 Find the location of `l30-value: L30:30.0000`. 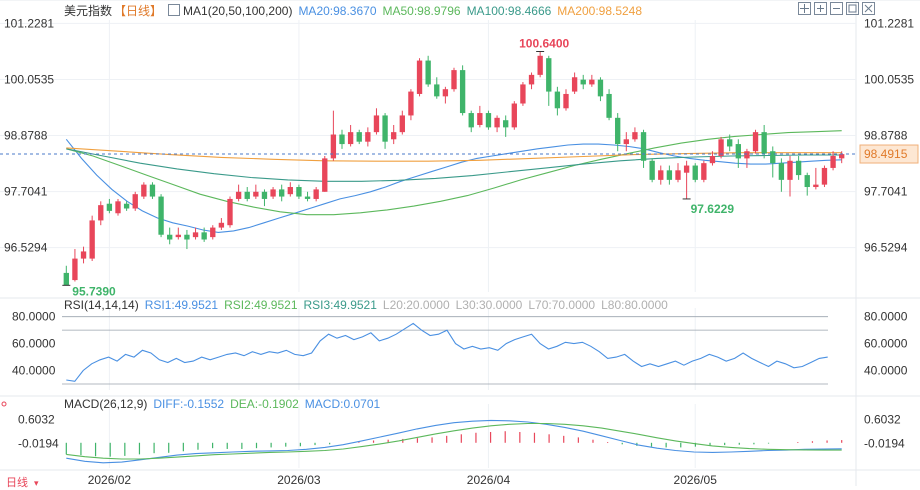

l30-value: L30:30.0000 is located at coordinates (489, 305).